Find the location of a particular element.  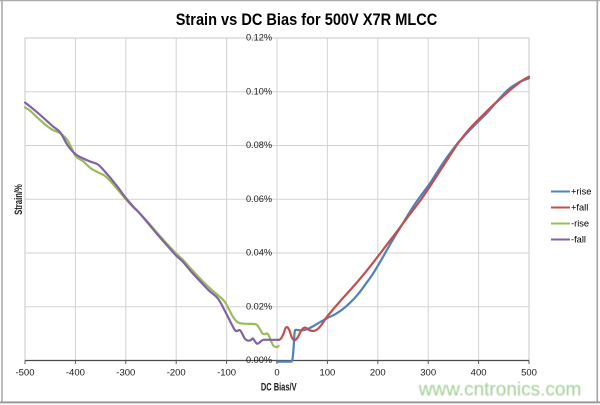

svg-text: 0.10% is located at coordinates (259, 91).